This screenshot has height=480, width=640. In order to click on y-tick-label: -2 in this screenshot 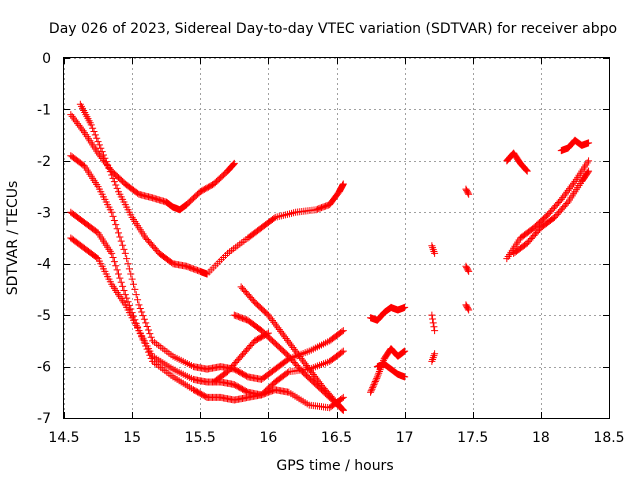, I will do `click(44, 162)`.